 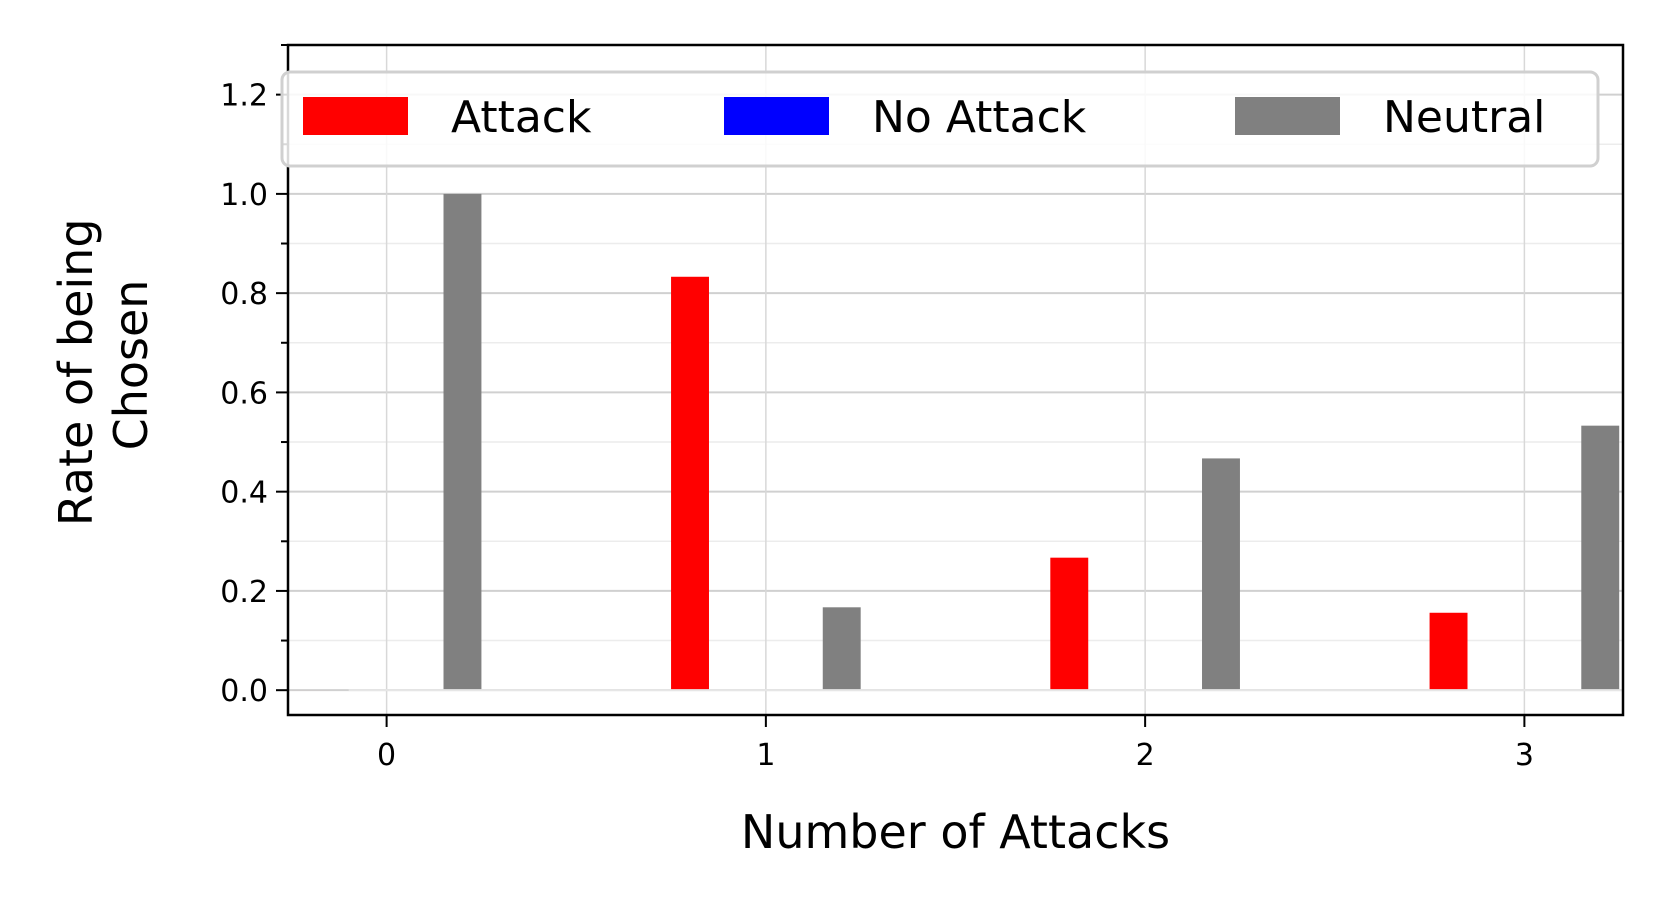 I want to click on x-tick-label: 3, so click(x=1524, y=755).